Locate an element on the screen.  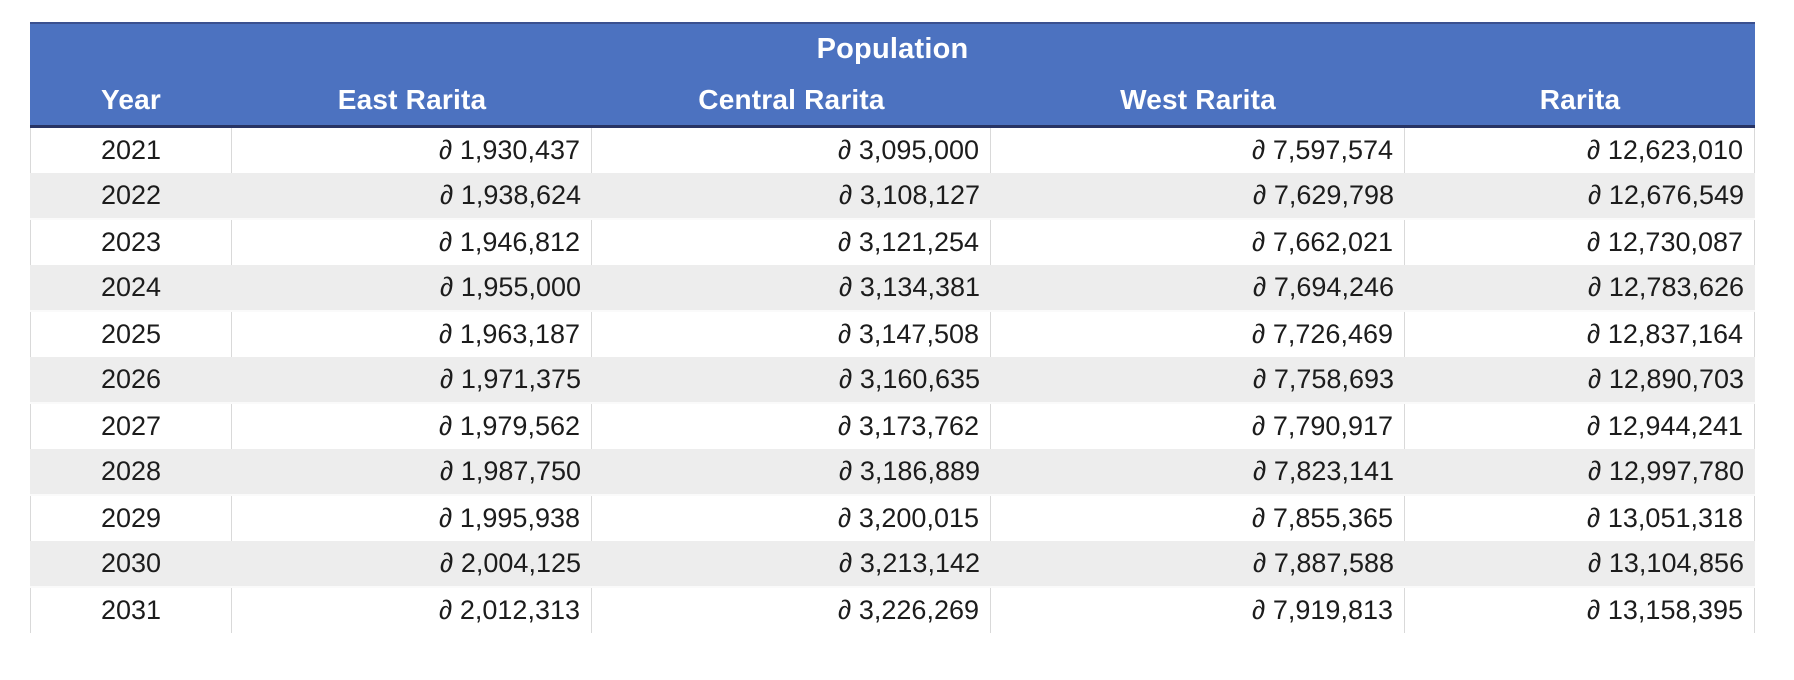
cell-west-rarita: ∂ 7,629,798 is located at coordinates (1198, 196).